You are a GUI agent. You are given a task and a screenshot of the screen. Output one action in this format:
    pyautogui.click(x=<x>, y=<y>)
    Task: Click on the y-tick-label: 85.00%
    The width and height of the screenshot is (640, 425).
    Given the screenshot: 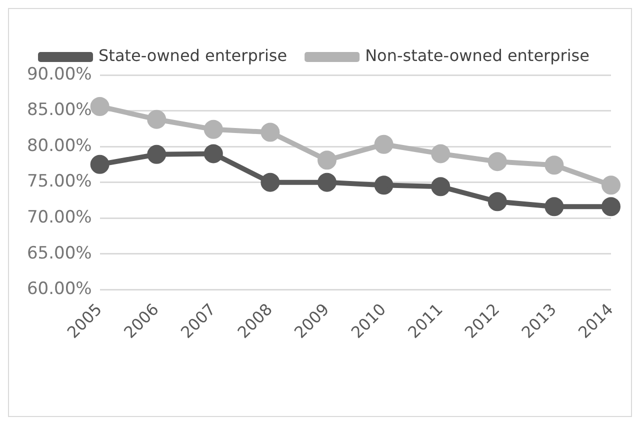 What is the action you would take?
    pyautogui.click(x=59, y=110)
    